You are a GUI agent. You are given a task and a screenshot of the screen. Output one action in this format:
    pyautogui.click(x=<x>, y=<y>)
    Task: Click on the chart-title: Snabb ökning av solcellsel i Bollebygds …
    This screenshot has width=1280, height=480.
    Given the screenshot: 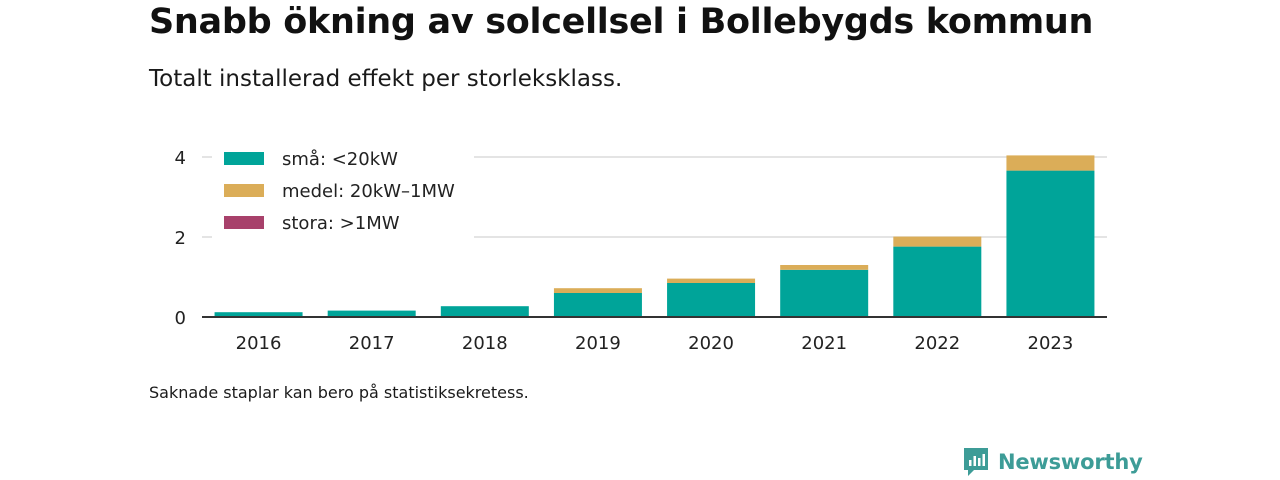 What is the action you would take?
    pyautogui.click(x=621, y=22)
    